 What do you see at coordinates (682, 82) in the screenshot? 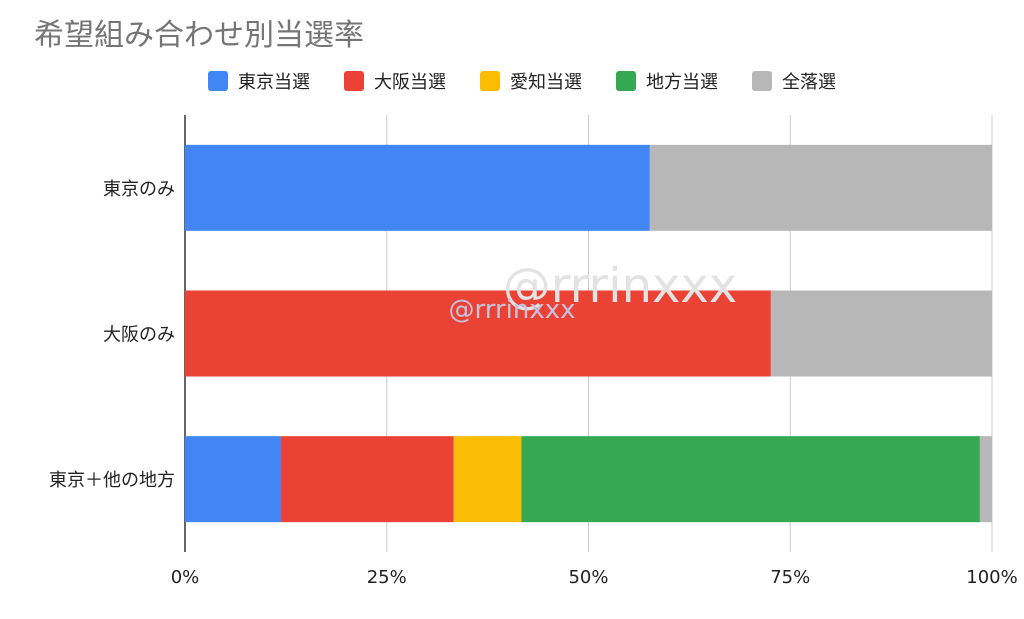
I see `legend-label: 地方当選` at bounding box center [682, 82].